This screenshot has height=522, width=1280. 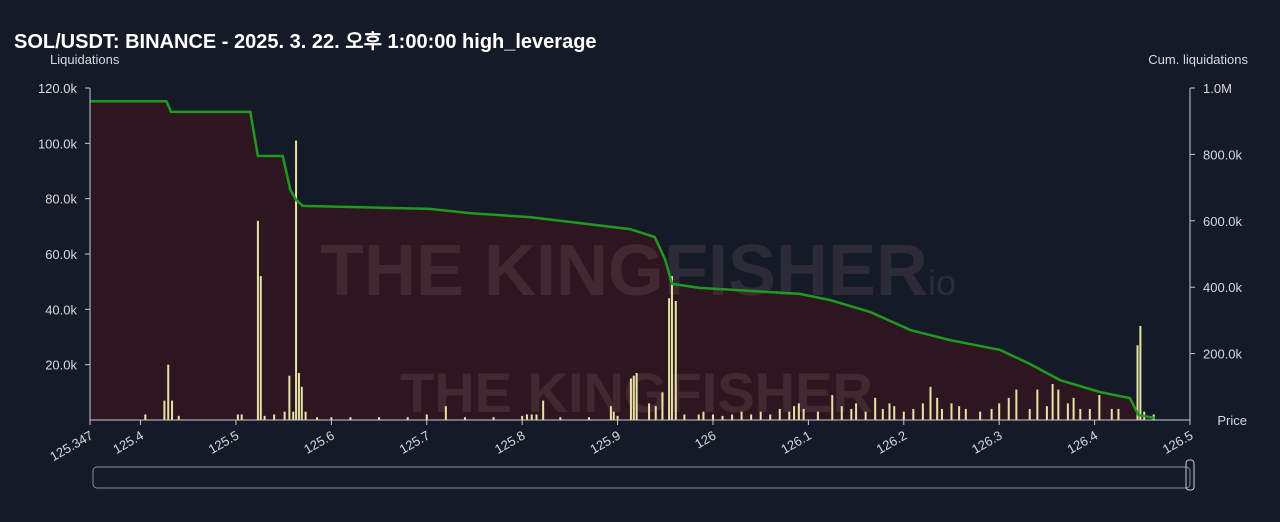 I want to click on x-axis-label: Price, so click(x=1232, y=420).